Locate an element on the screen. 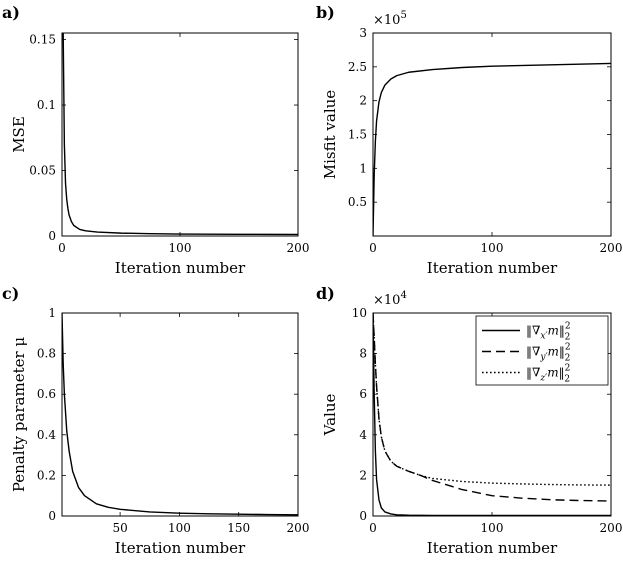 The height and width of the screenshot is (562, 623). legend-entry-3: ‖∇z′m‖2 2 is located at coordinates (548, 374).